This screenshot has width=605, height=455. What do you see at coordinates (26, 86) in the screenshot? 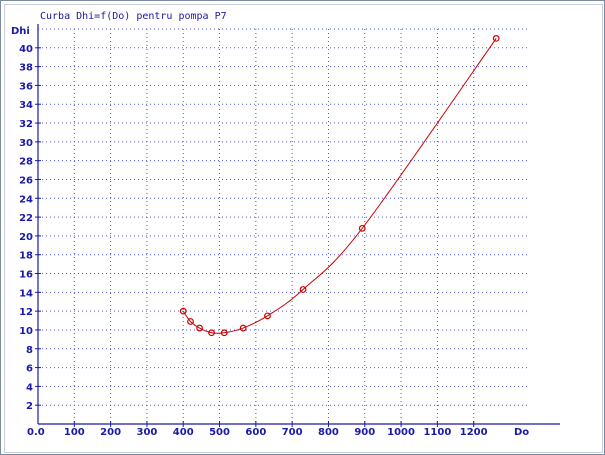
I see `y-tick-label: 36` at bounding box center [26, 86].